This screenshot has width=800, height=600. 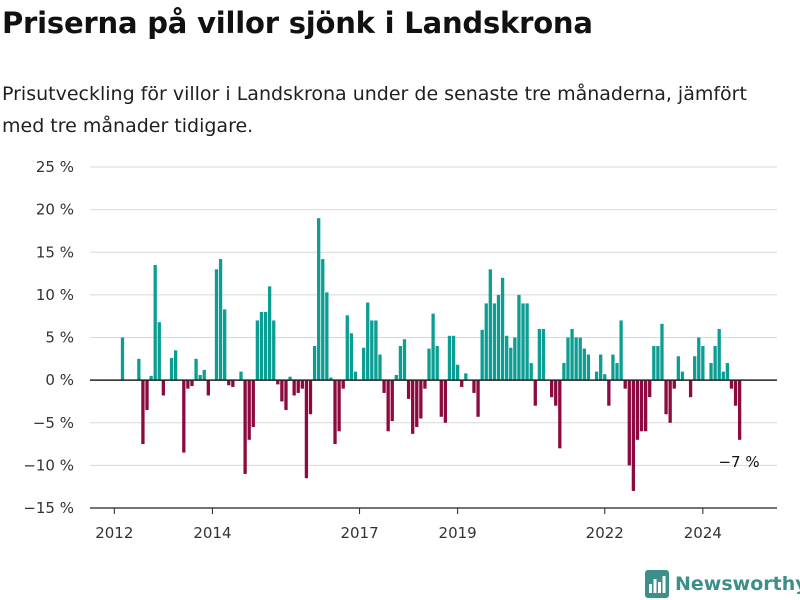 What do you see at coordinates (59, 380) in the screenshot?
I see `y-tick-label: 0 %` at bounding box center [59, 380].